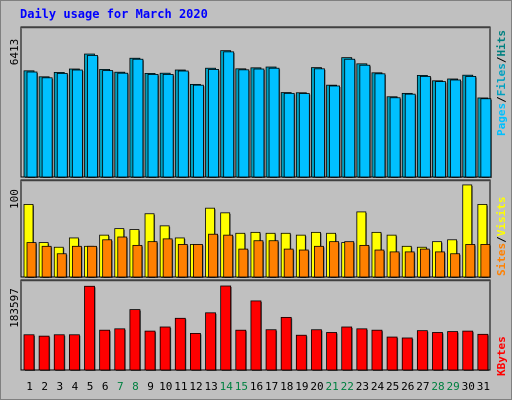 This screenshot has height=400, width=512. I want to click on x-tick-day-29: 29, so click(453, 386).